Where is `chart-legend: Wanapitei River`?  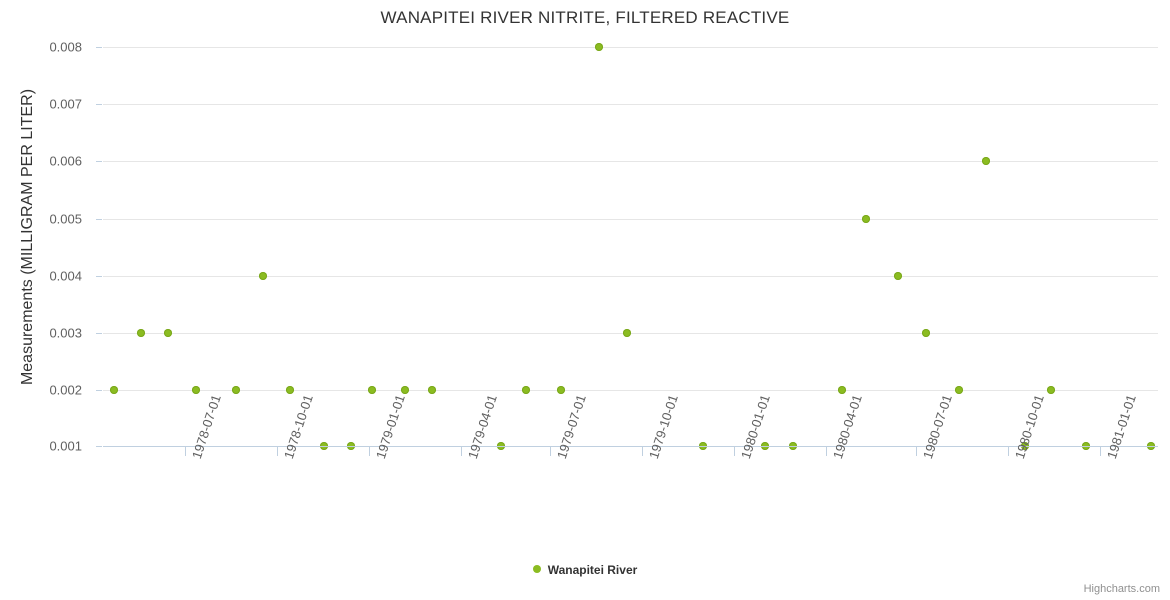 chart-legend: Wanapitei River is located at coordinates (585, 569).